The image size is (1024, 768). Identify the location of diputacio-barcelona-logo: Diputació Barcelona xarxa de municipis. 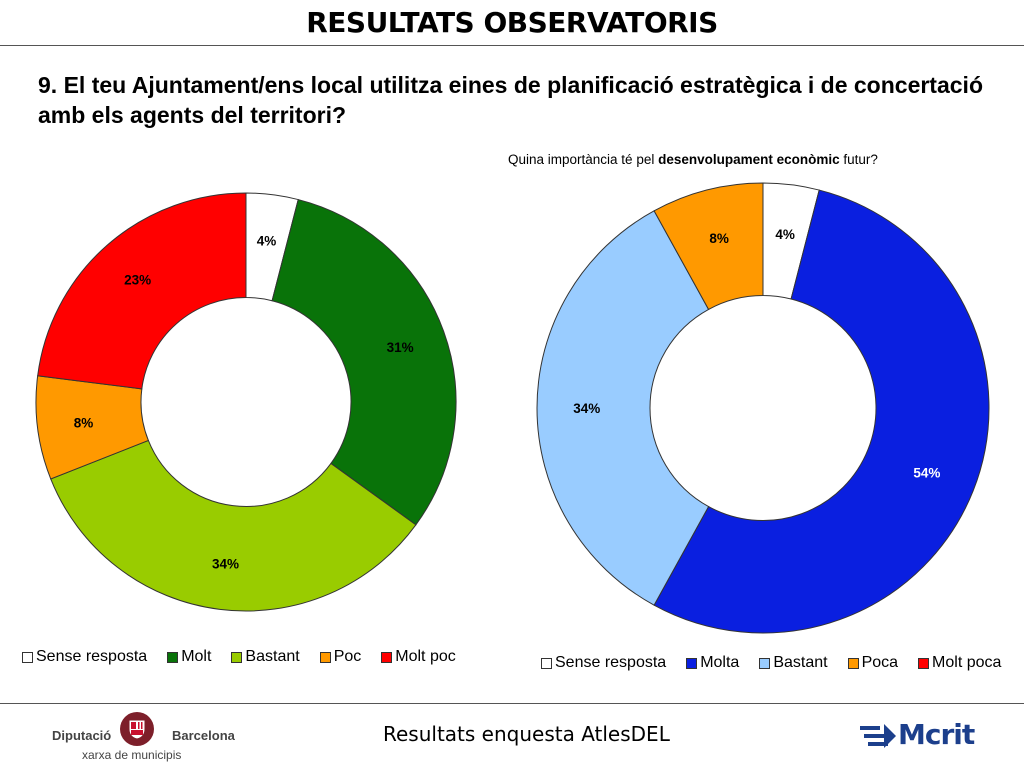
(143, 736).